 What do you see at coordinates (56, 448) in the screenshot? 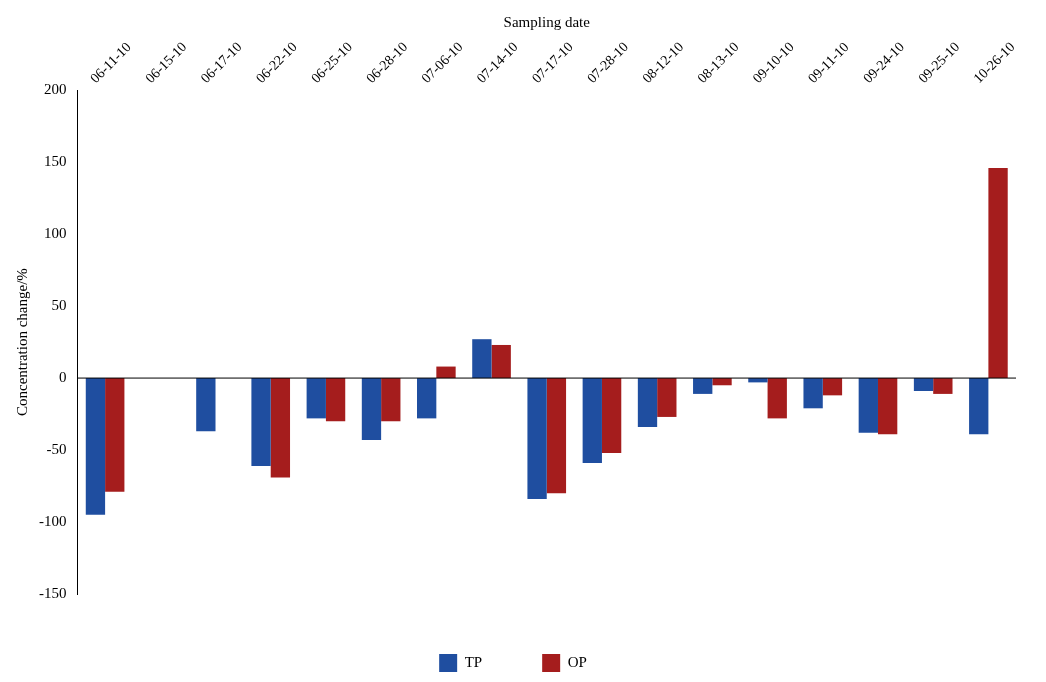
I see `y-tick-label: -50` at bounding box center [56, 448].